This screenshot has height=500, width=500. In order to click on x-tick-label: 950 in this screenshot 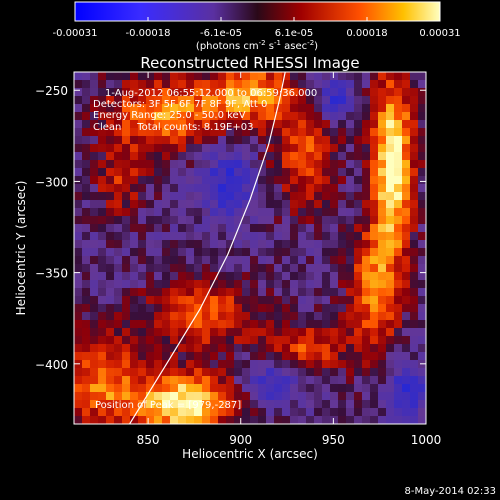, I will do `click(333, 440)`.